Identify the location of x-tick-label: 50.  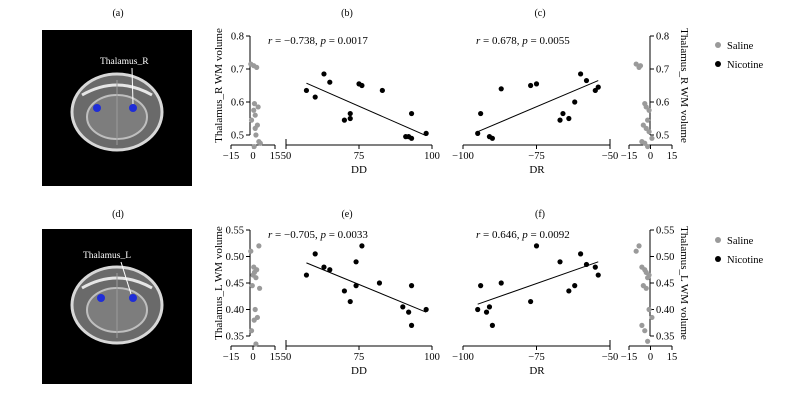
(286, 357).